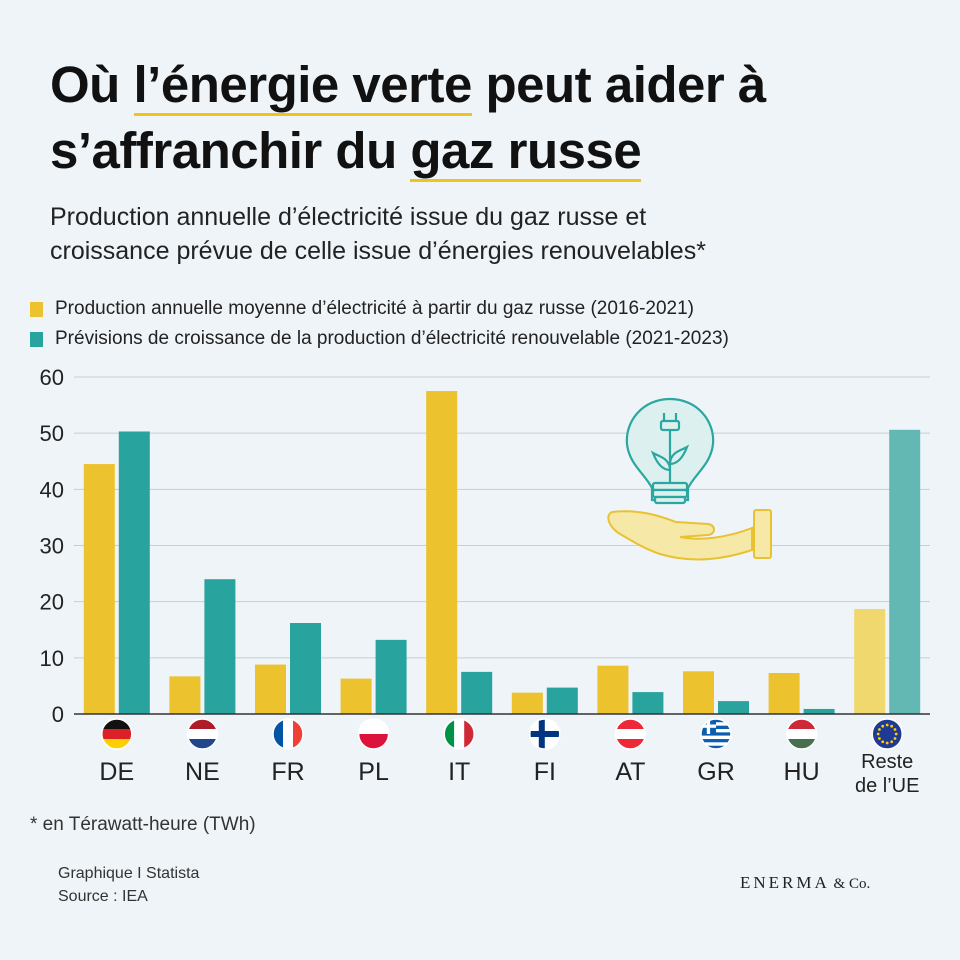 The image size is (960, 960). Describe the element at coordinates (185, 695) in the screenshot. I see `bar-gas-ne` at that location.